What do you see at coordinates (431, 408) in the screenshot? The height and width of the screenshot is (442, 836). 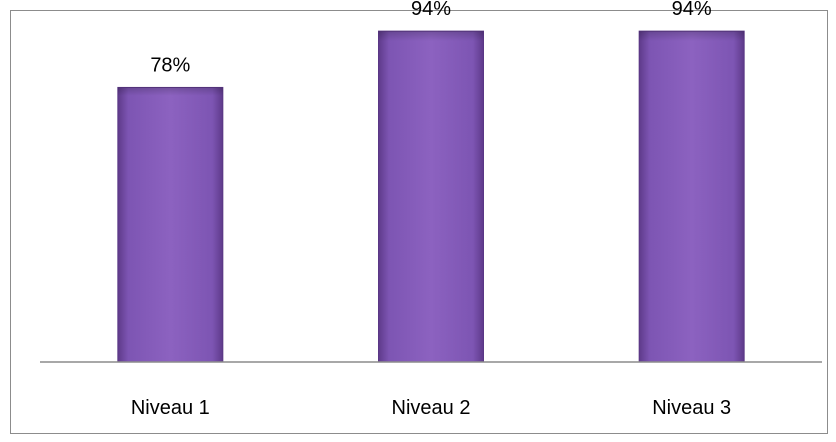 I see `x-tick-label-2: Niveau 2` at bounding box center [431, 408].